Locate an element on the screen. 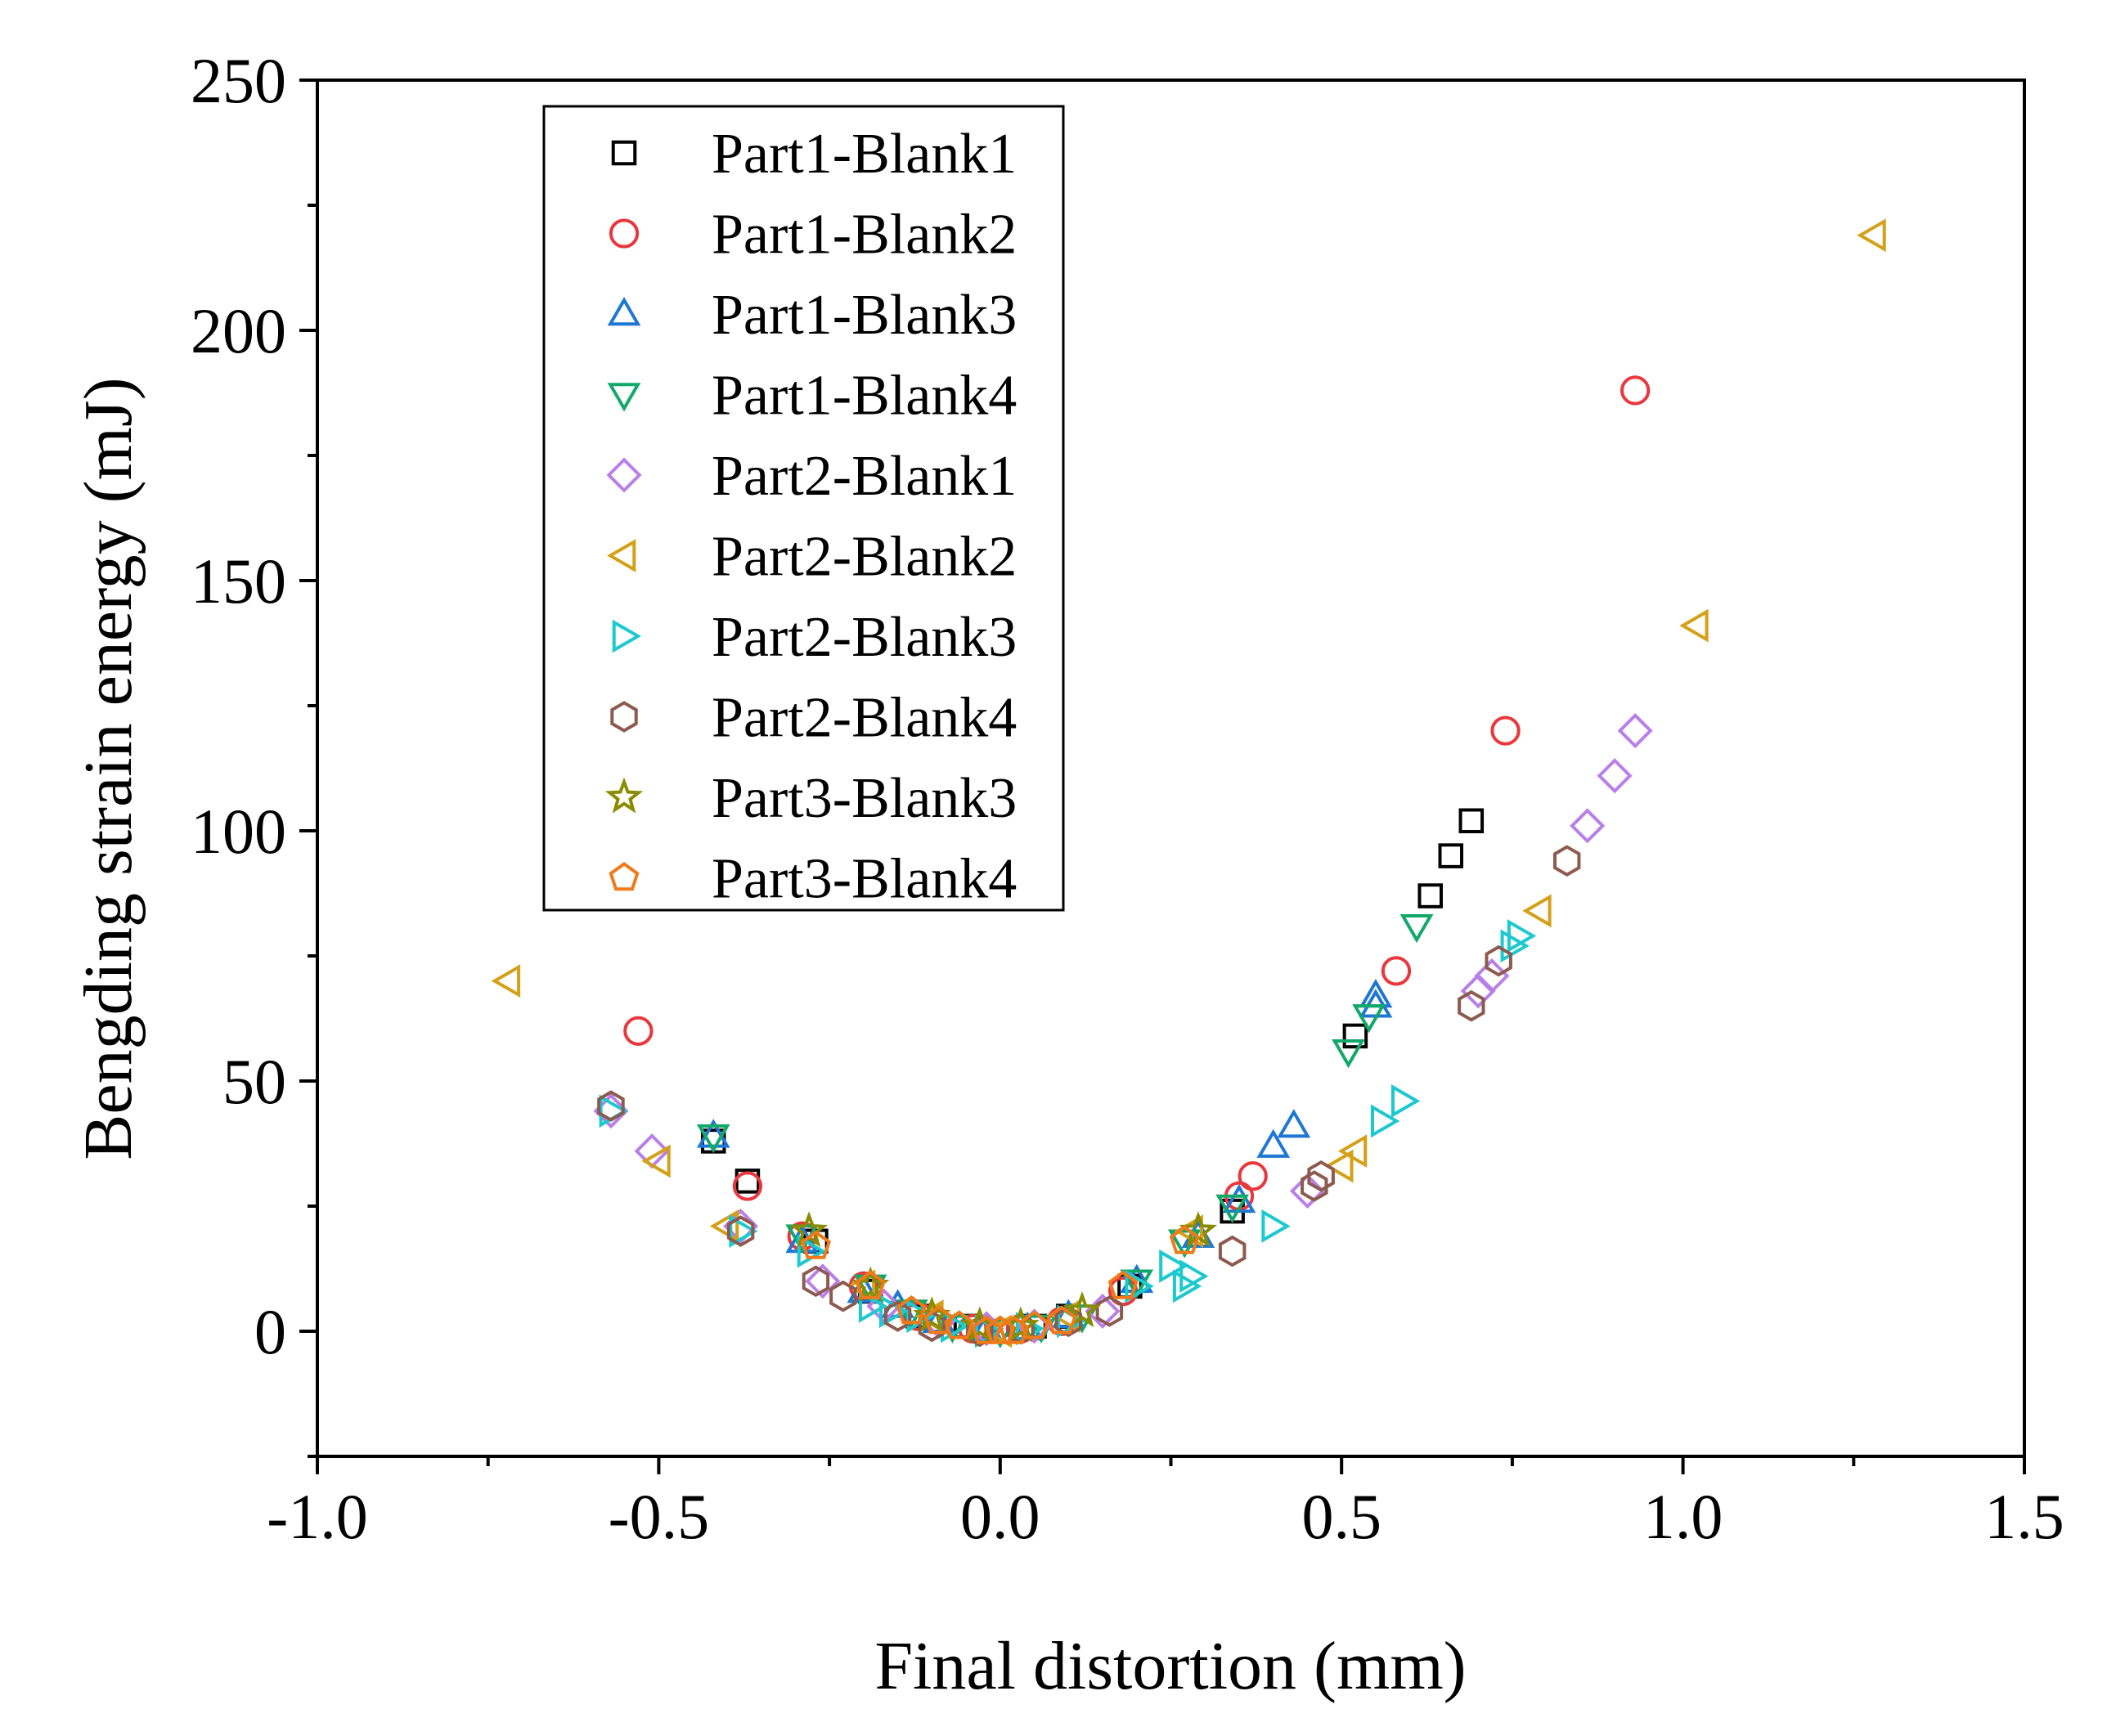 Image resolution: width=2107 pixels, height=1736 pixels. legend-item: Part1-Blank2 is located at coordinates (813, 235).